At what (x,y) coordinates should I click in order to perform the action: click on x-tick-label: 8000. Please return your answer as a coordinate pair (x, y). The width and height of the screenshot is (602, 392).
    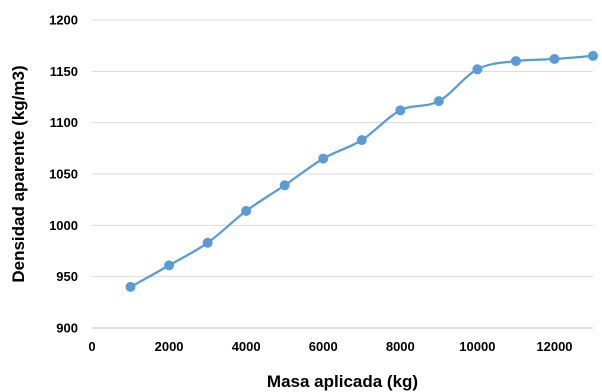
    Looking at the image, I should click on (400, 346).